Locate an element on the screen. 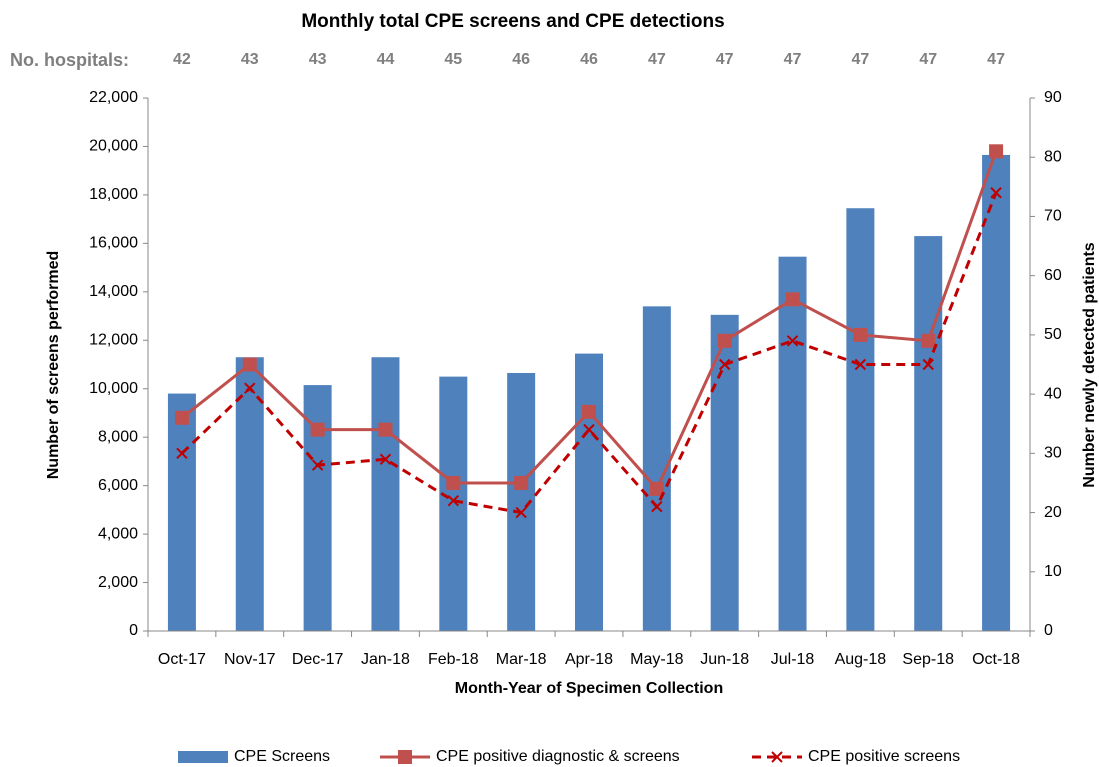  y-tick-label: 14,000 is located at coordinates (113, 291).